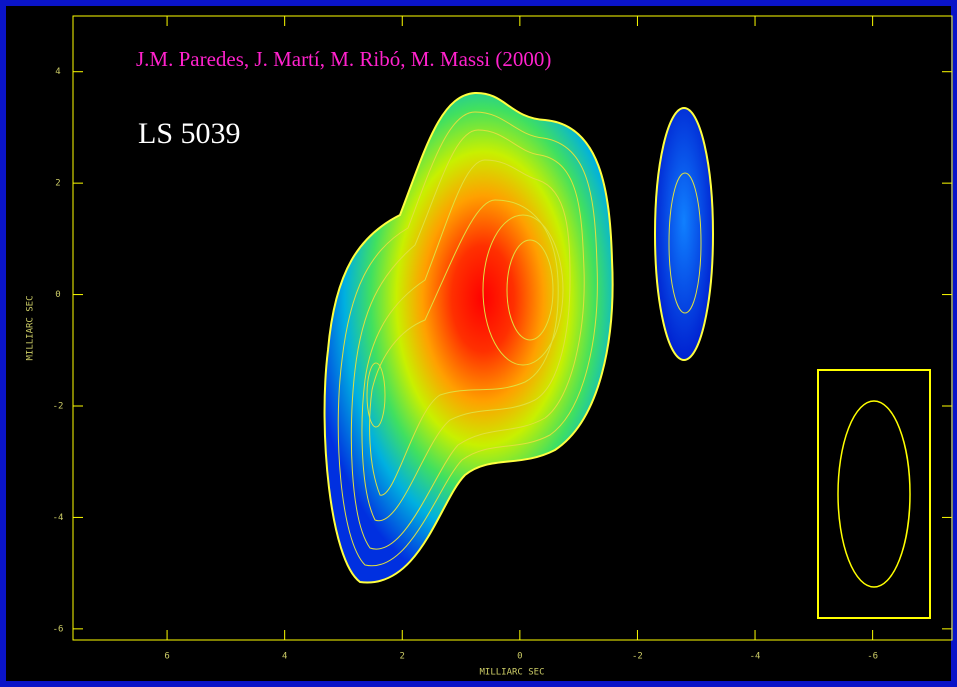  What do you see at coordinates (57, 72) in the screenshot?
I see `y-tick-label: 4` at bounding box center [57, 72].